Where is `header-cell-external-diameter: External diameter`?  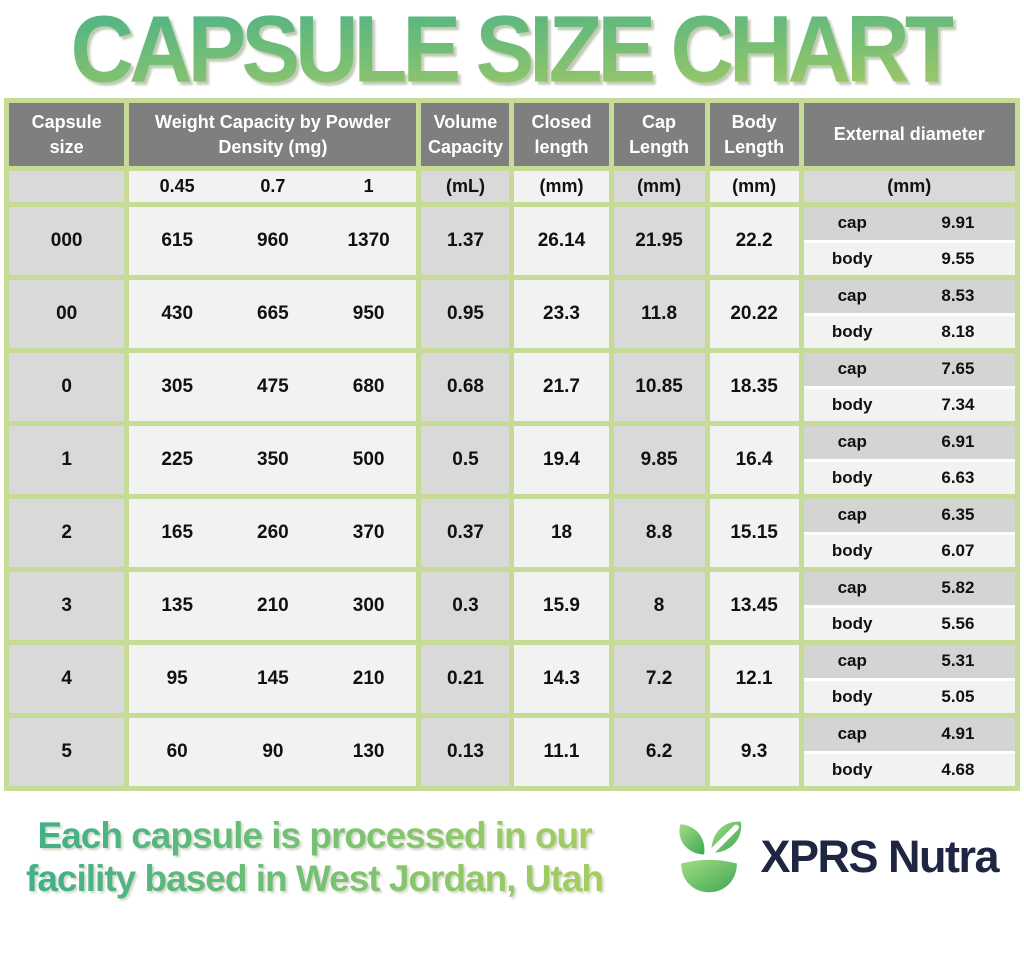
header-cell-external-diameter: External diameter is located at coordinates (909, 134).